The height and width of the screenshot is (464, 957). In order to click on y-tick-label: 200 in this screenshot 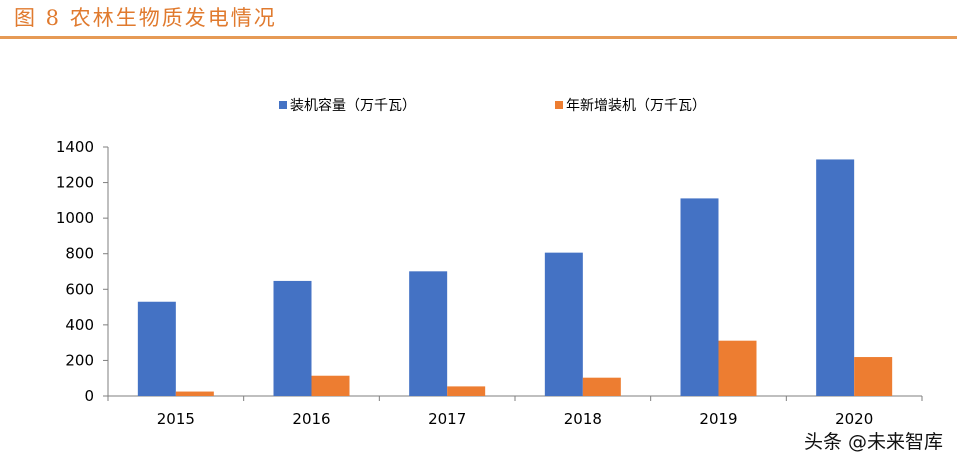, I will do `click(79, 360)`.